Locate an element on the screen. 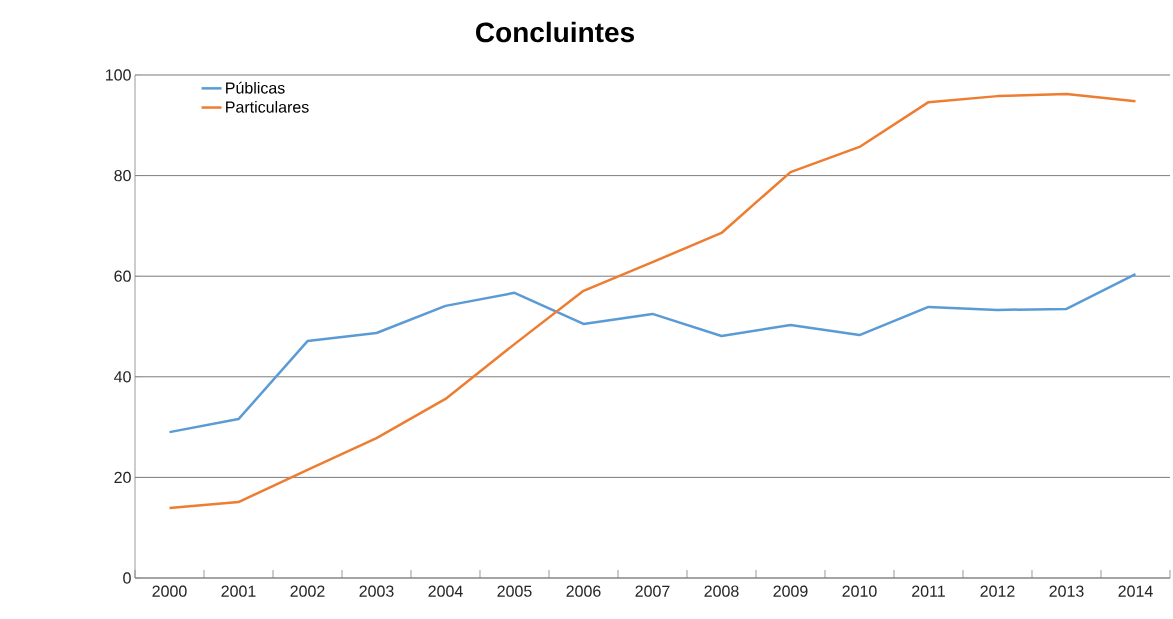  x-tick-label: 2012 is located at coordinates (997, 591).